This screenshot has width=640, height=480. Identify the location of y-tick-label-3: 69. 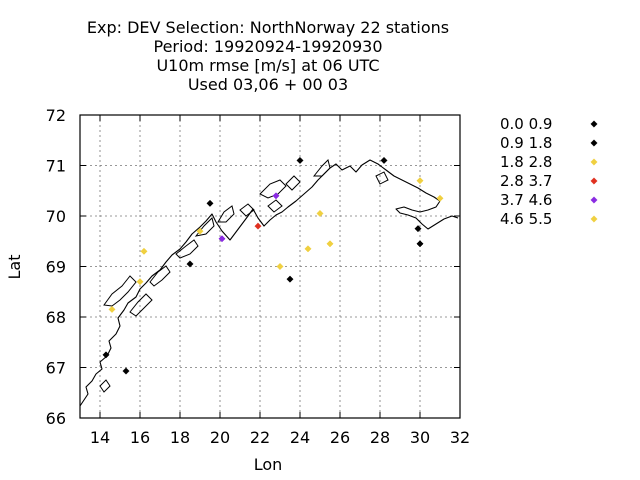
(56, 267).